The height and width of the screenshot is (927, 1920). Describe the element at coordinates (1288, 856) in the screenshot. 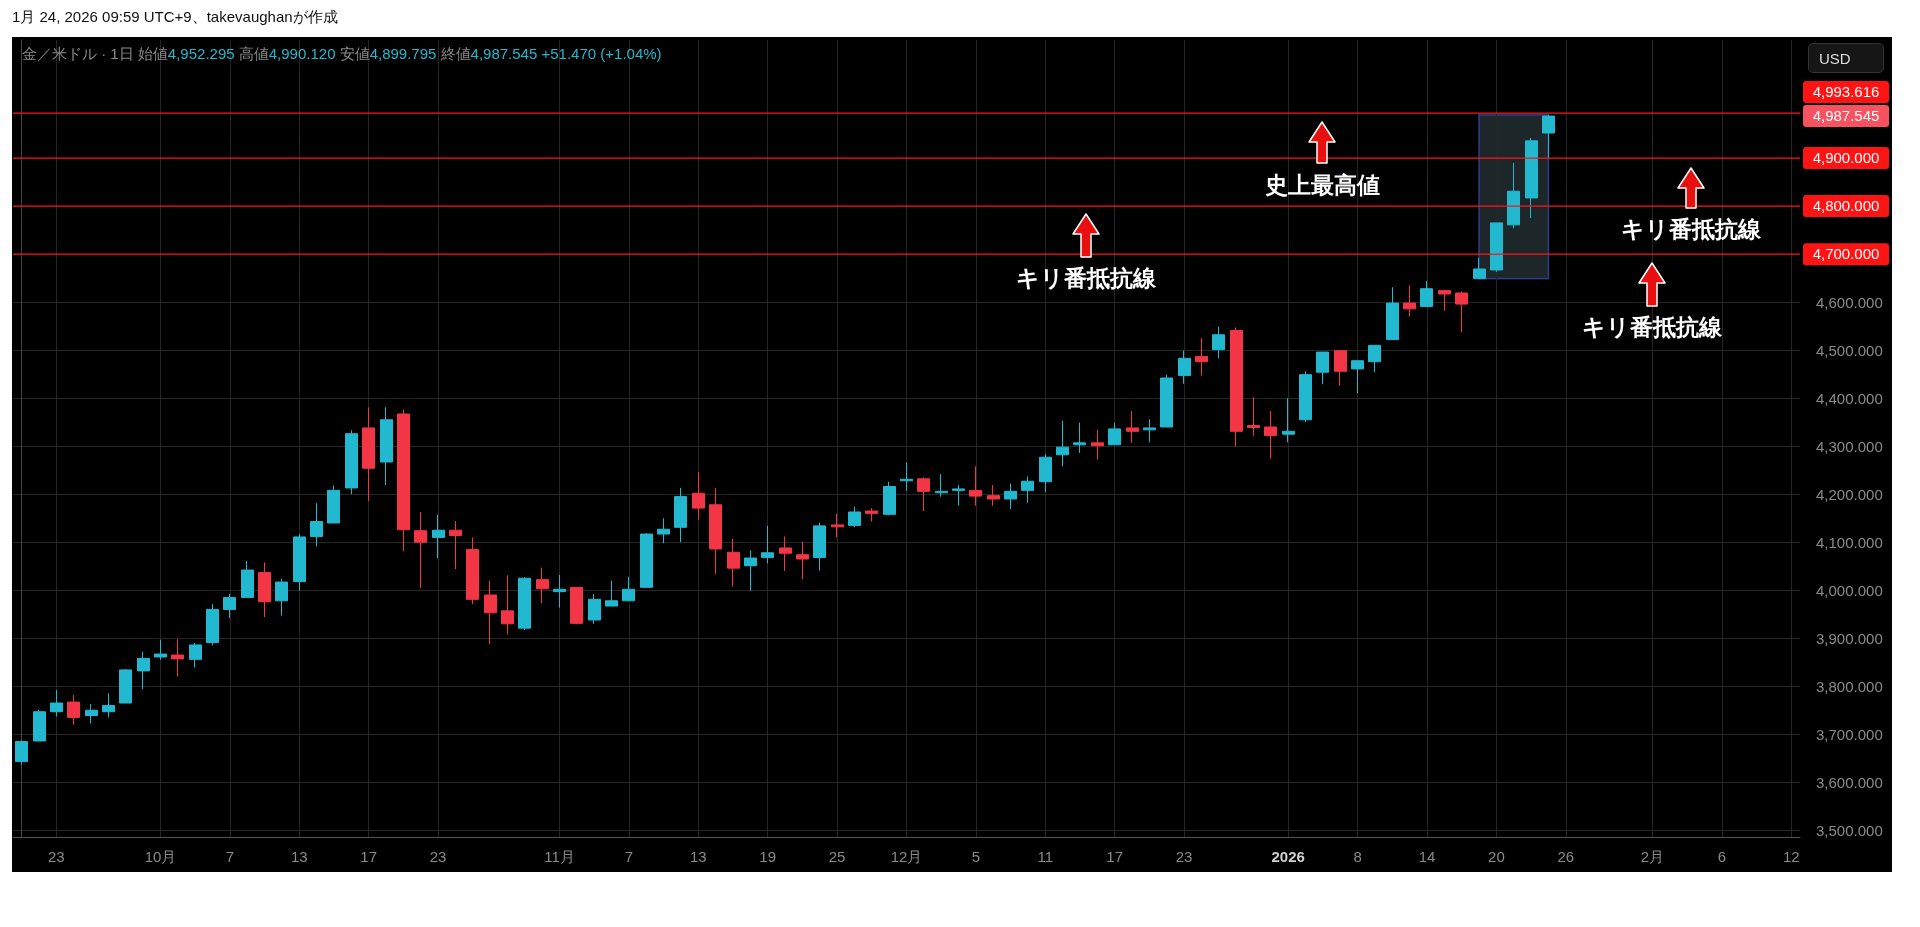

I see `x-tick-label: 2026` at that location.